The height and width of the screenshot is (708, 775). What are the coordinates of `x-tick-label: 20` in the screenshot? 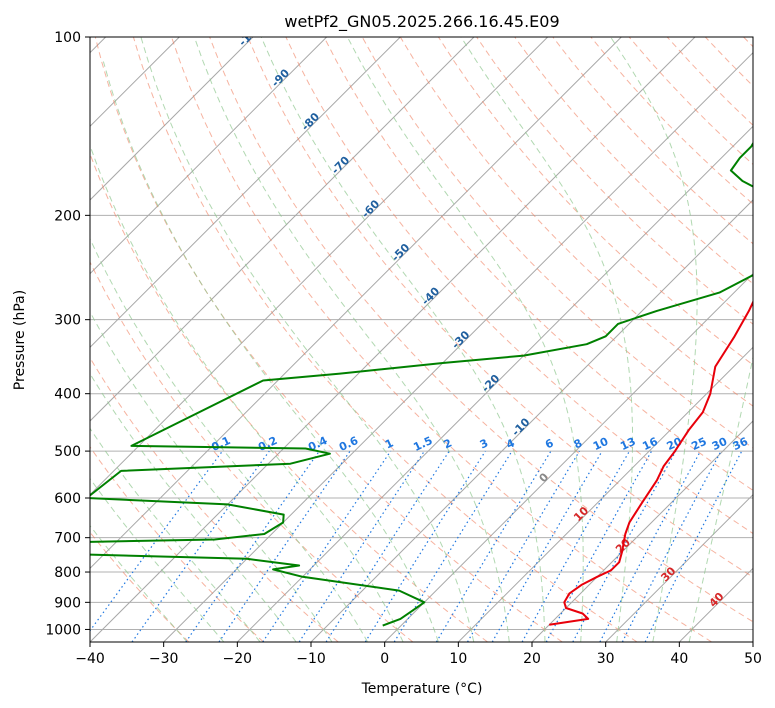 It's located at (532, 659).